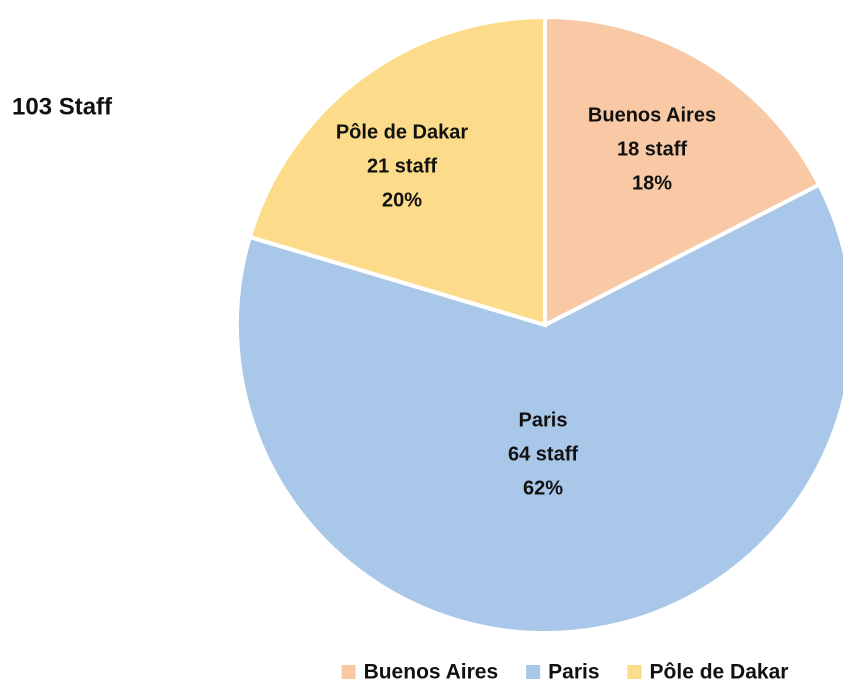 The image size is (843, 682). Describe the element at coordinates (543, 488) in the screenshot. I see `slice-percentage: 62%` at that location.